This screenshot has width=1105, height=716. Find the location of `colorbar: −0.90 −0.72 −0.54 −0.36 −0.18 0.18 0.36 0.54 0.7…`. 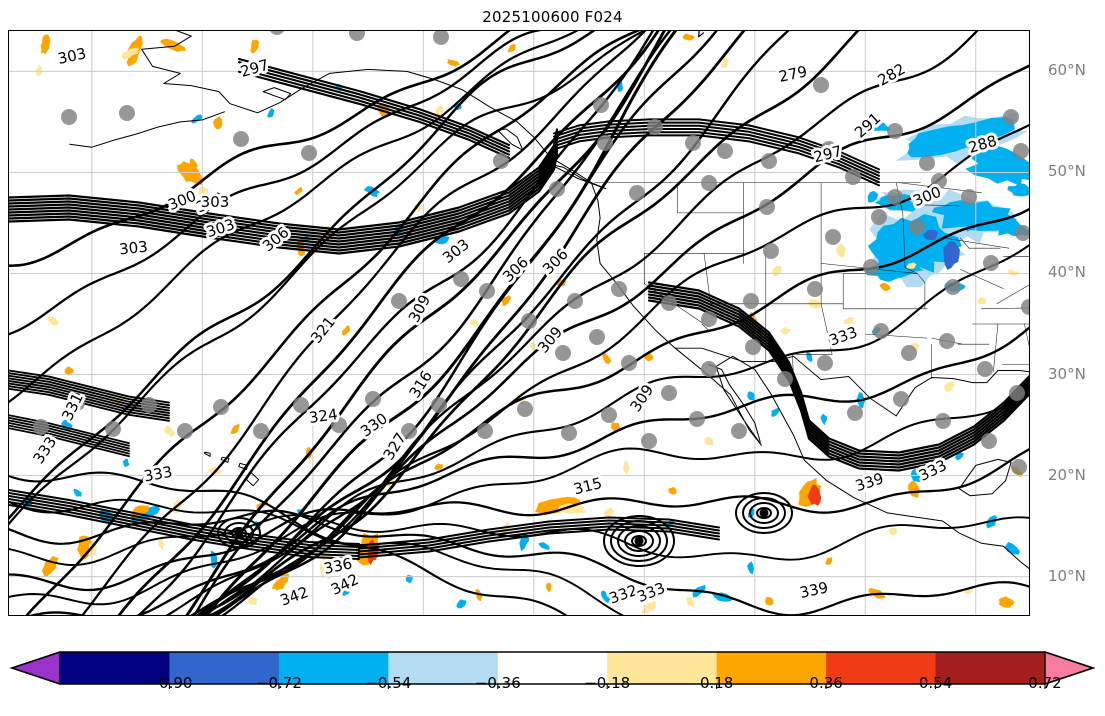

colorbar: −0.90 −0.72 −0.54 −0.36 −0.18 0.18 0.36 0.54 0.7… is located at coordinates (552, 680).